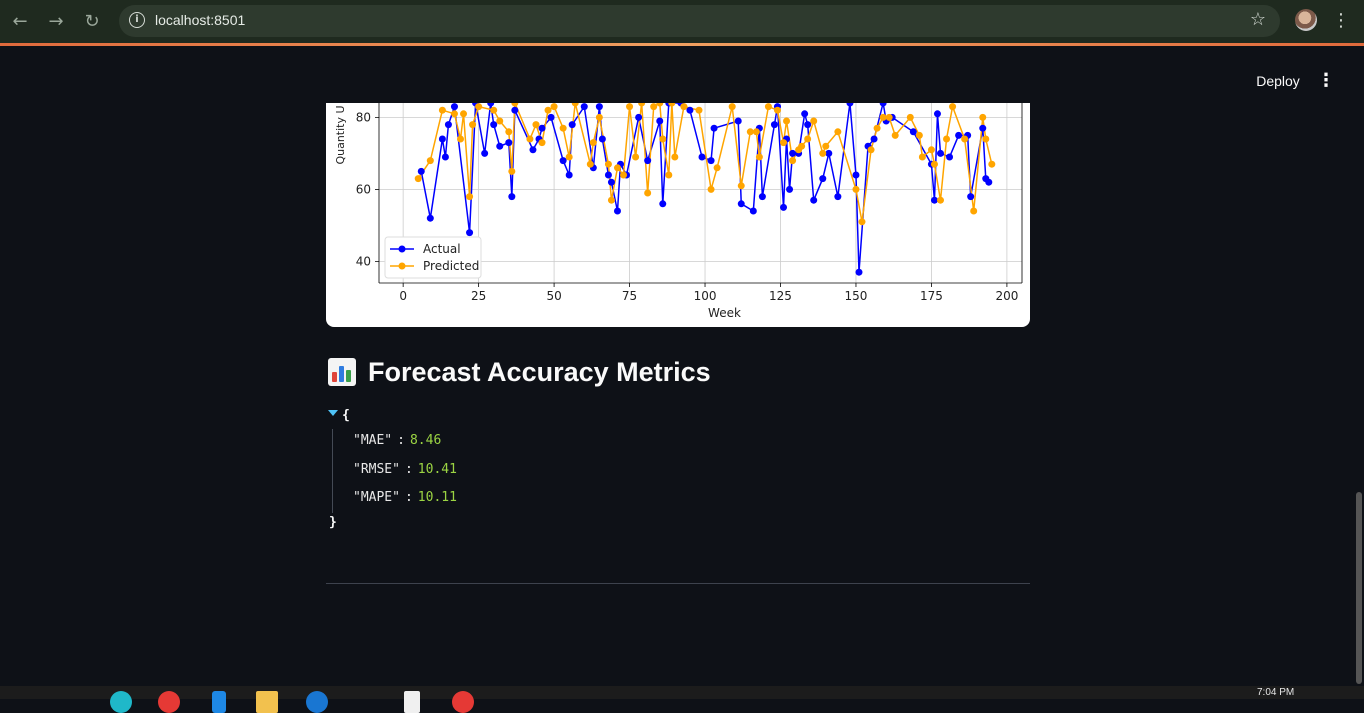 The width and height of the screenshot is (1364, 713). What do you see at coordinates (20, 21) in the screenshot?
I see `back-arrow-icon: ←` at bounding box center [20, 21].